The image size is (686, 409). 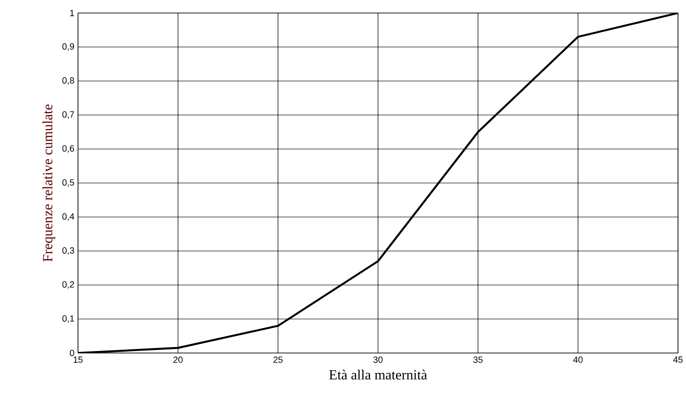 I want to click on y-axis-title: Frequenze relative cumulate, so click(x=49, y=183).